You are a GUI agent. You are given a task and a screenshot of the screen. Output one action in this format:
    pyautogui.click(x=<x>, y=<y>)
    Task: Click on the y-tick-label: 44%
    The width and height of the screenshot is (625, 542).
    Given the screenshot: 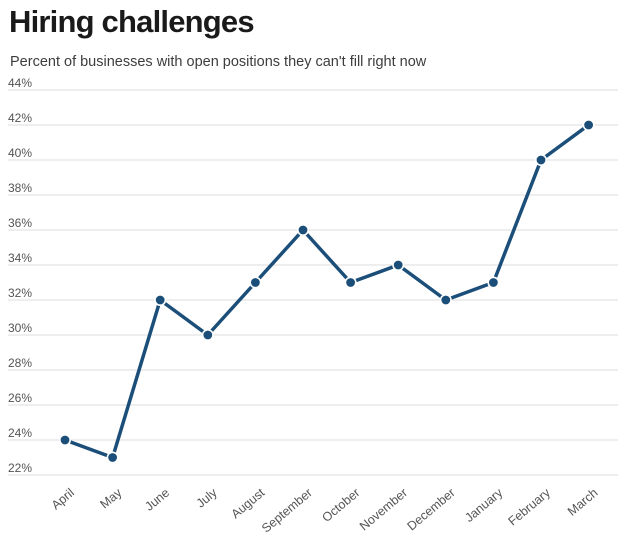 What is the action you would take?
    pyautogui.click(x=20, y=84)
    